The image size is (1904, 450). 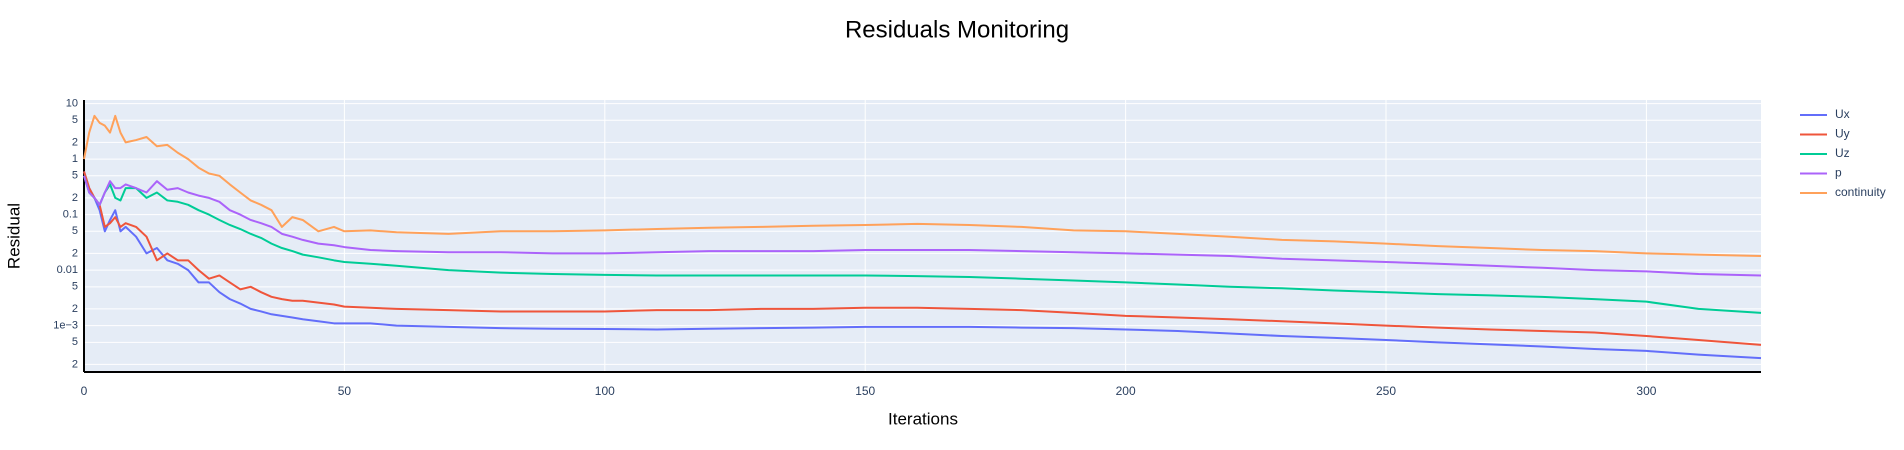 What do you see at coordinates (957, 29) in the screenshot?
I see `chart-title: Residuals Monitoring` at bounding box center [957, 29].